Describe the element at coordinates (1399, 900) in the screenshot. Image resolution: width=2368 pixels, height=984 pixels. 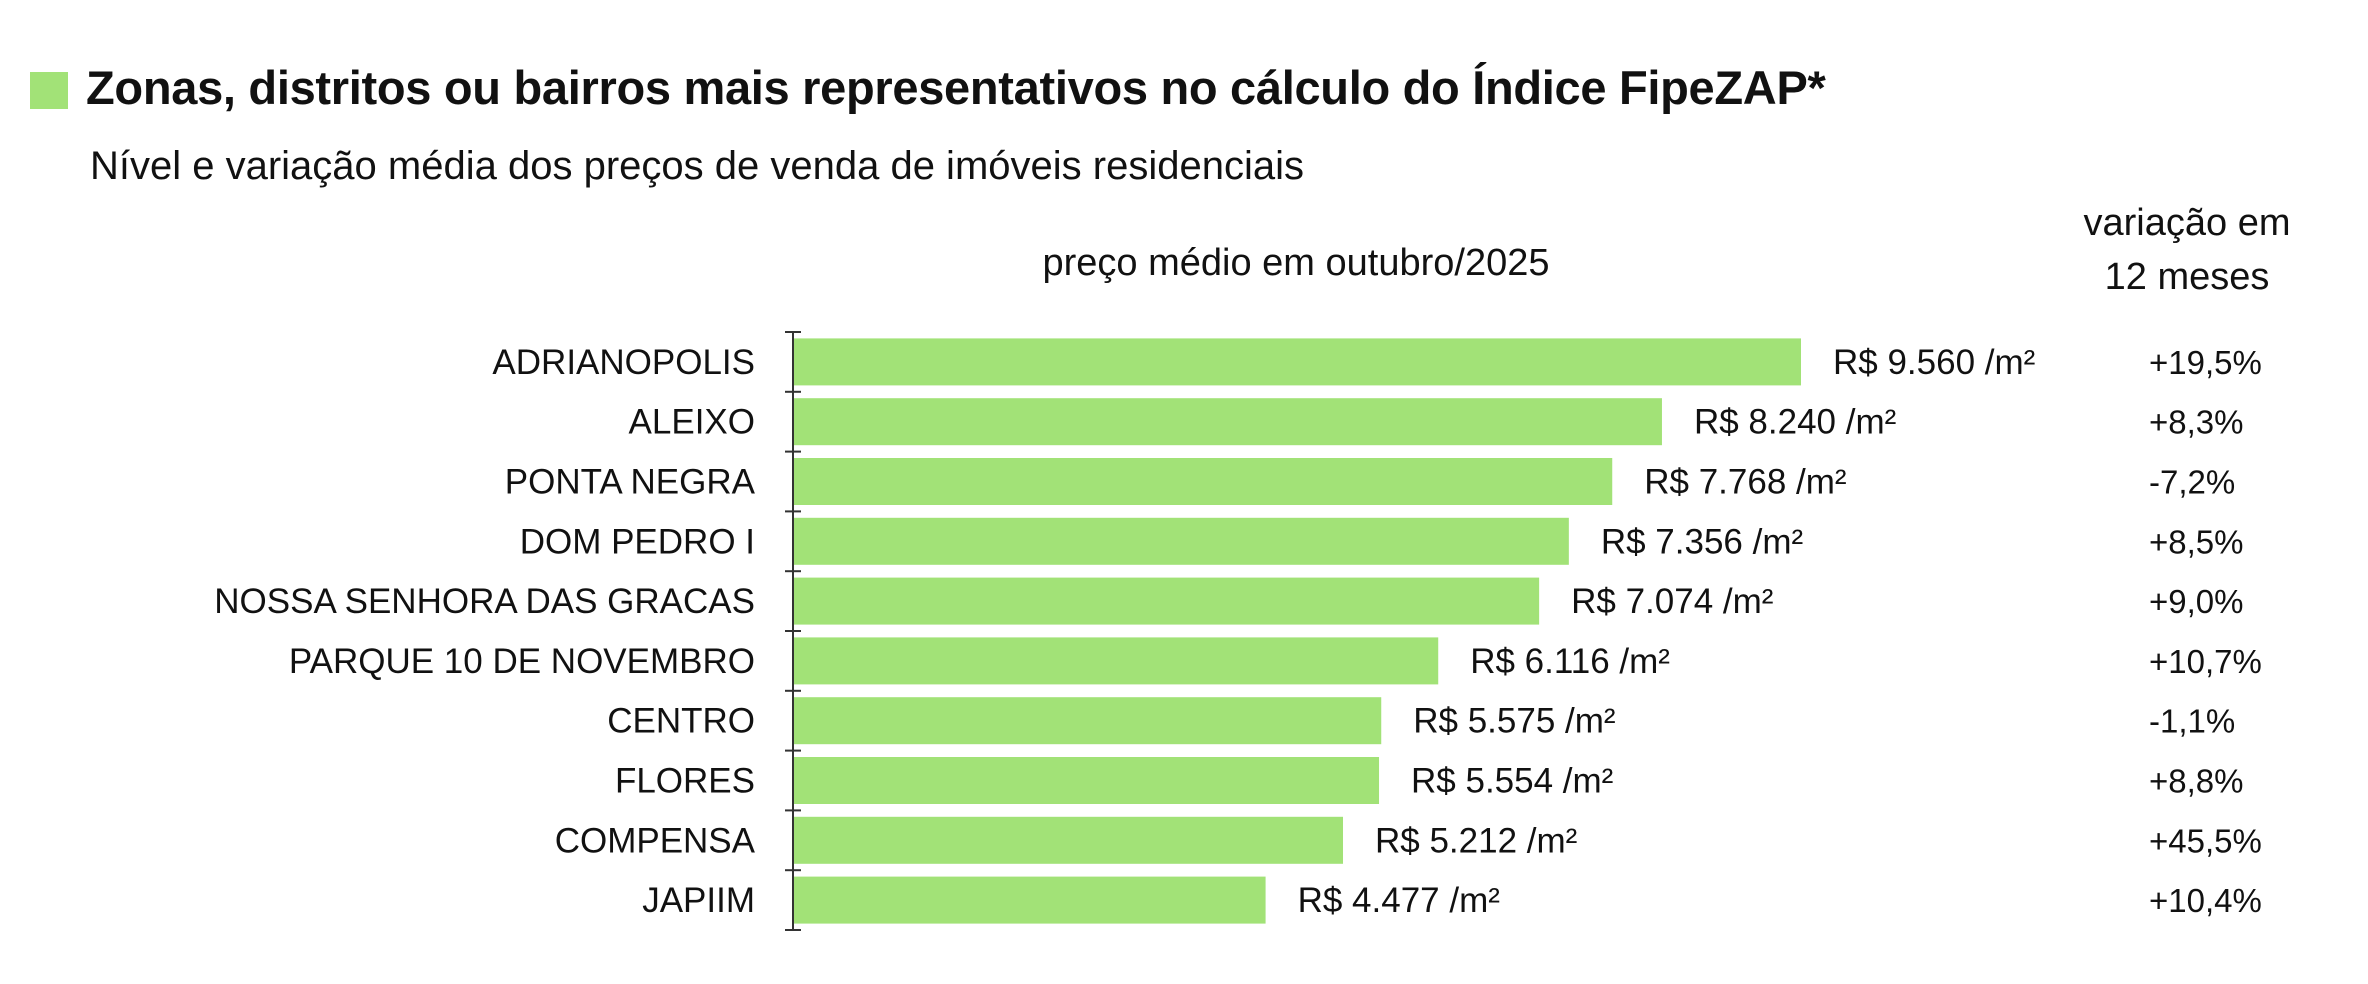
I see `value-label: R$ 4.477 /m²` at that location.